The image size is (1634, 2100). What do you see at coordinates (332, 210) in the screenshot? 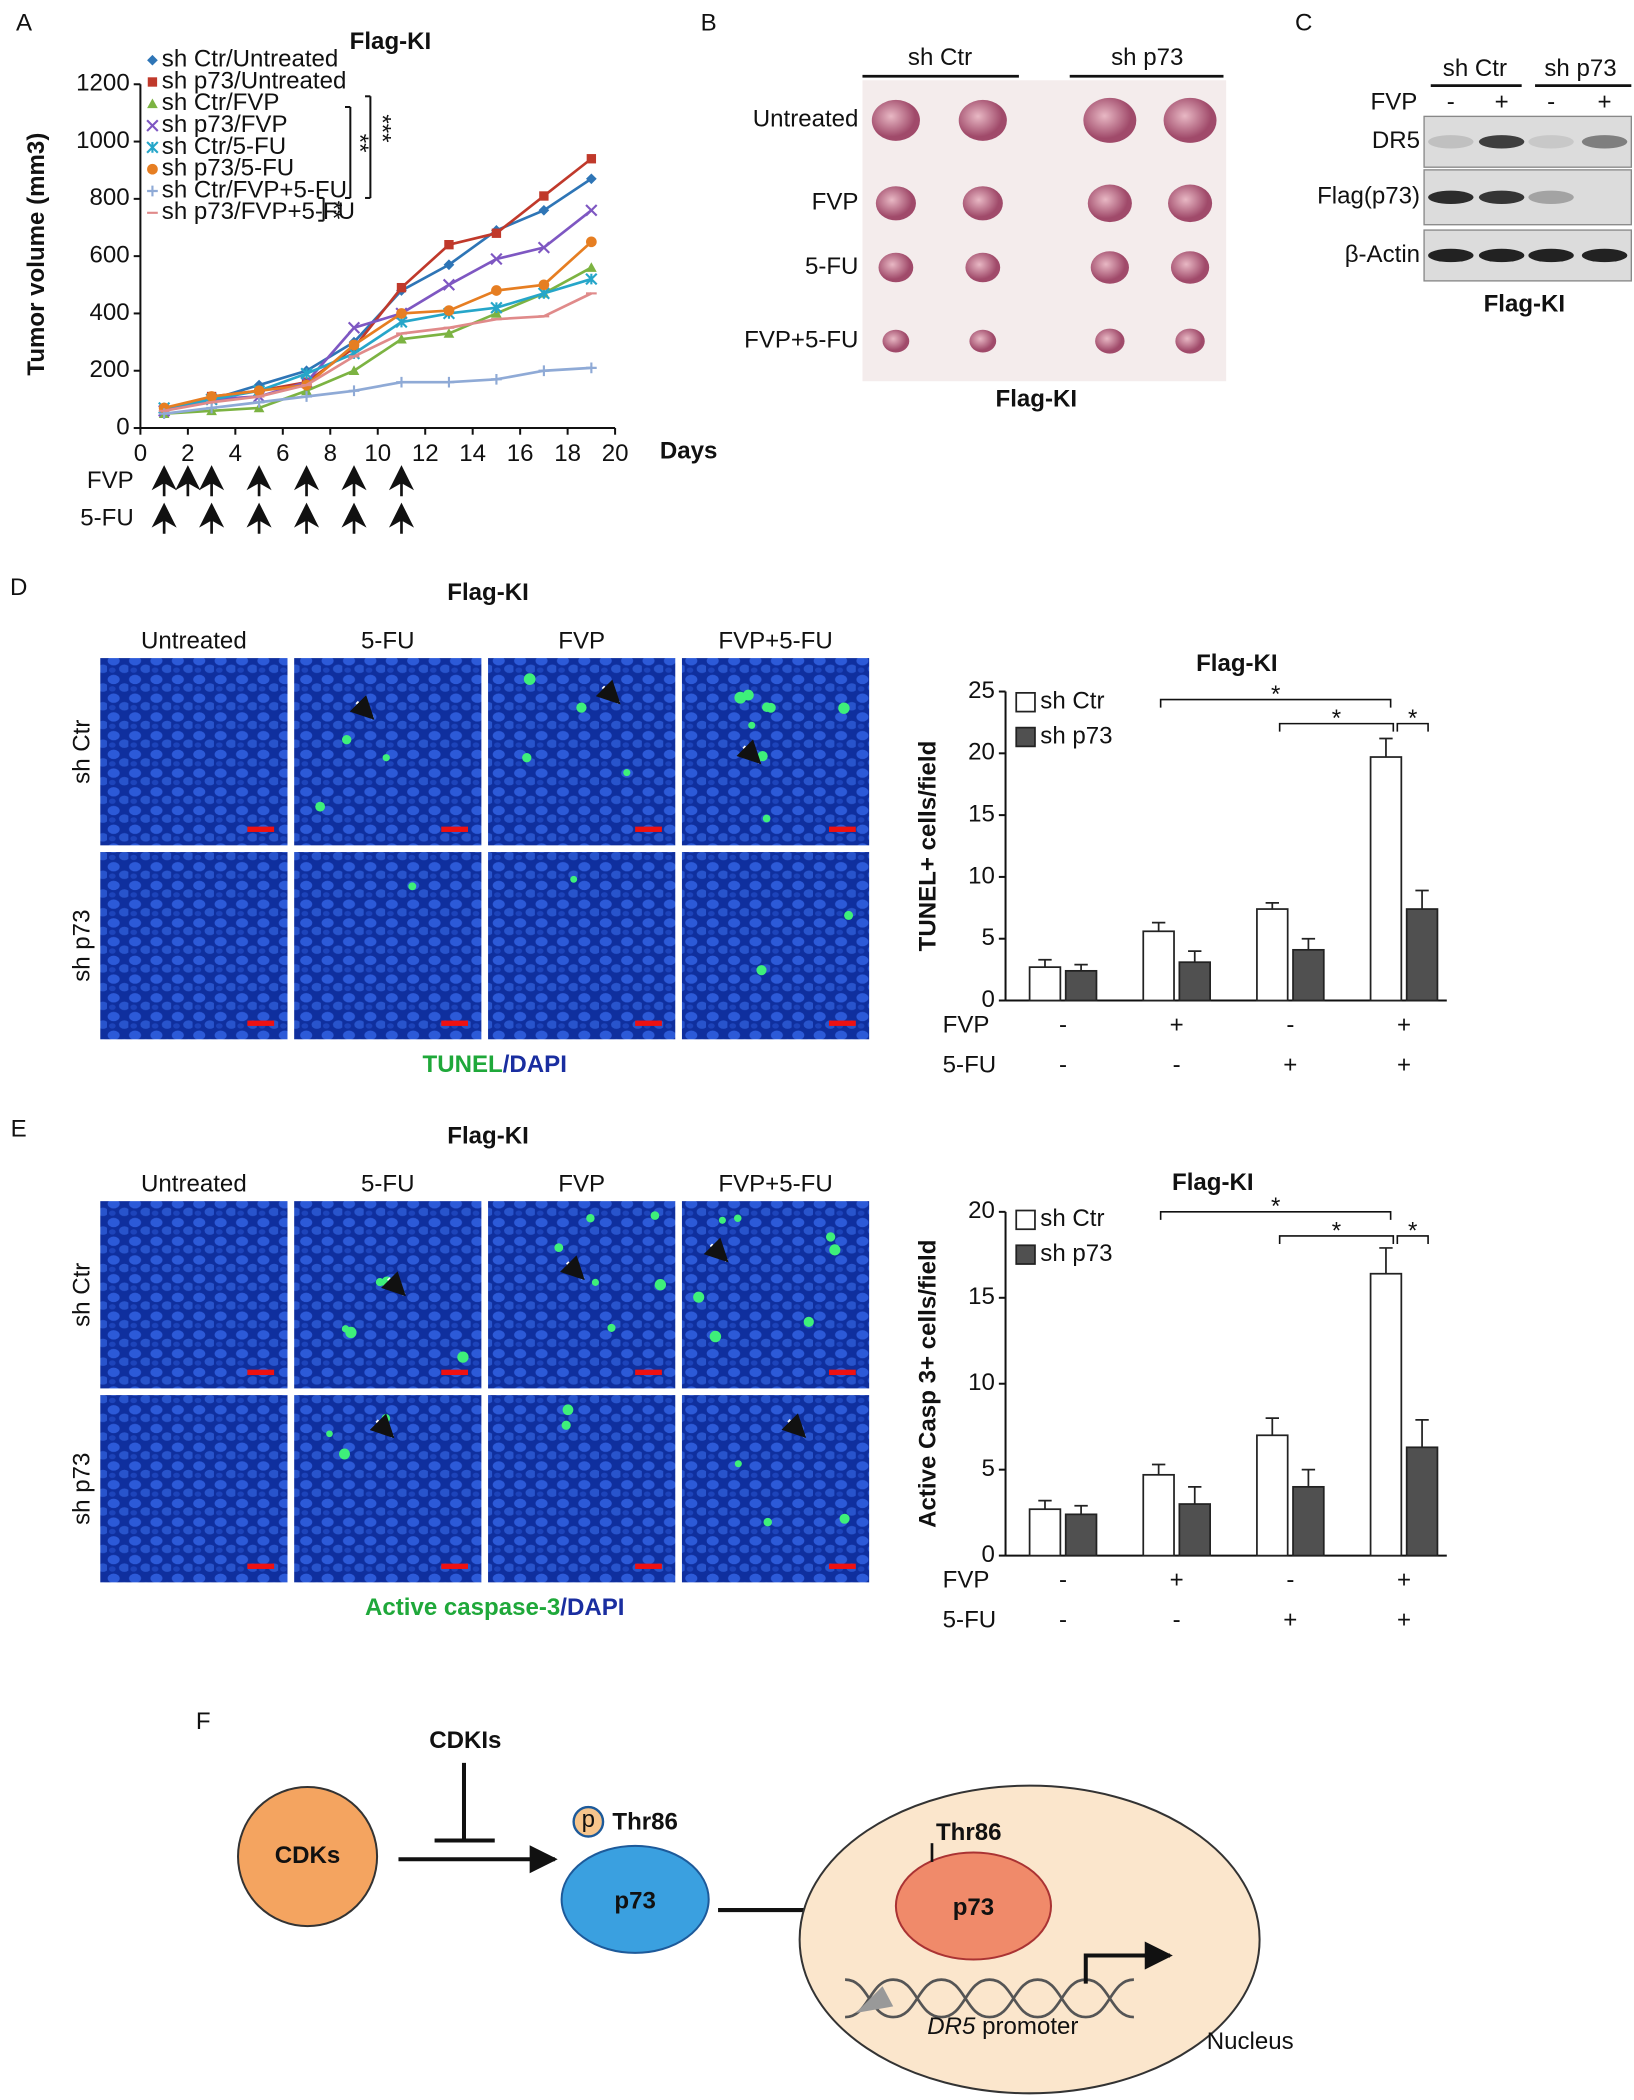
I see `significance: **` at bounding box center [332, 210].